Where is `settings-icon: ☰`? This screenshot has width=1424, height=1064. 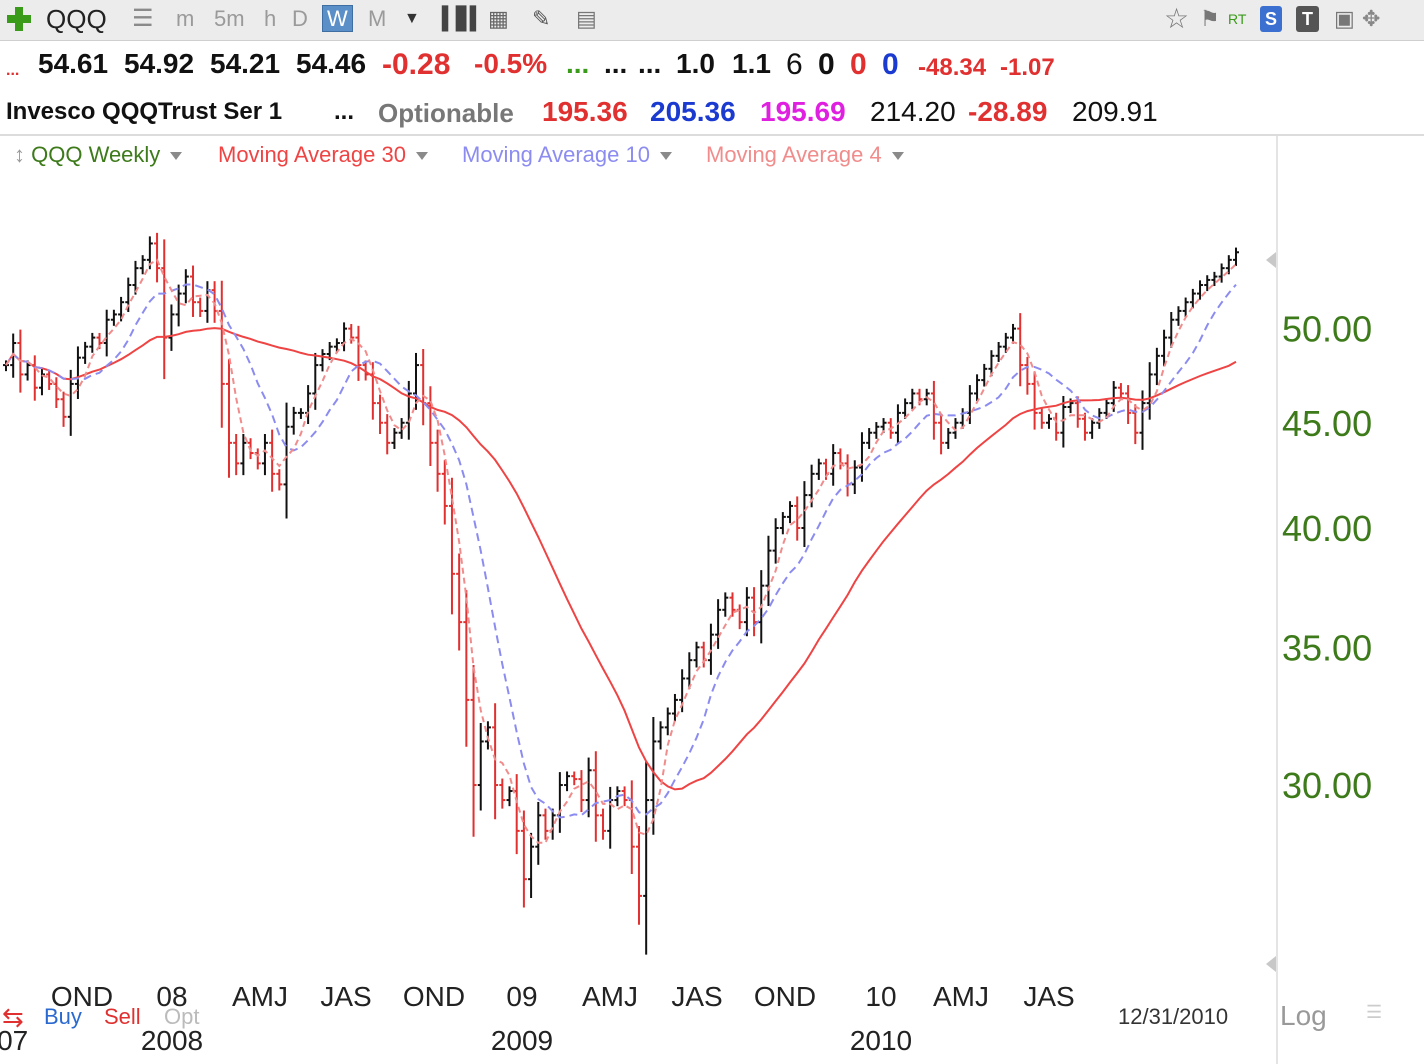
settings-icon: ☰ is located at coordinates (1374, 1012).